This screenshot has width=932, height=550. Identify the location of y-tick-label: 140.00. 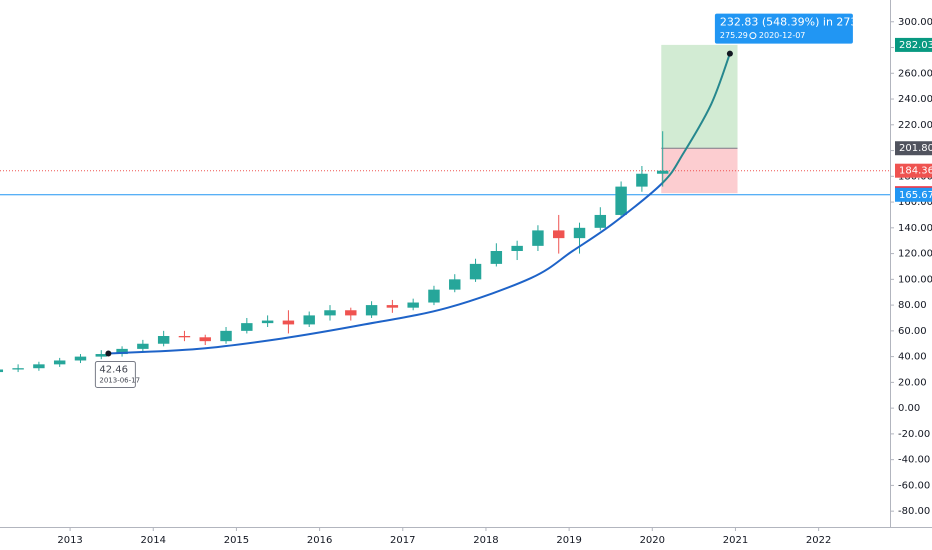
(915, 228).